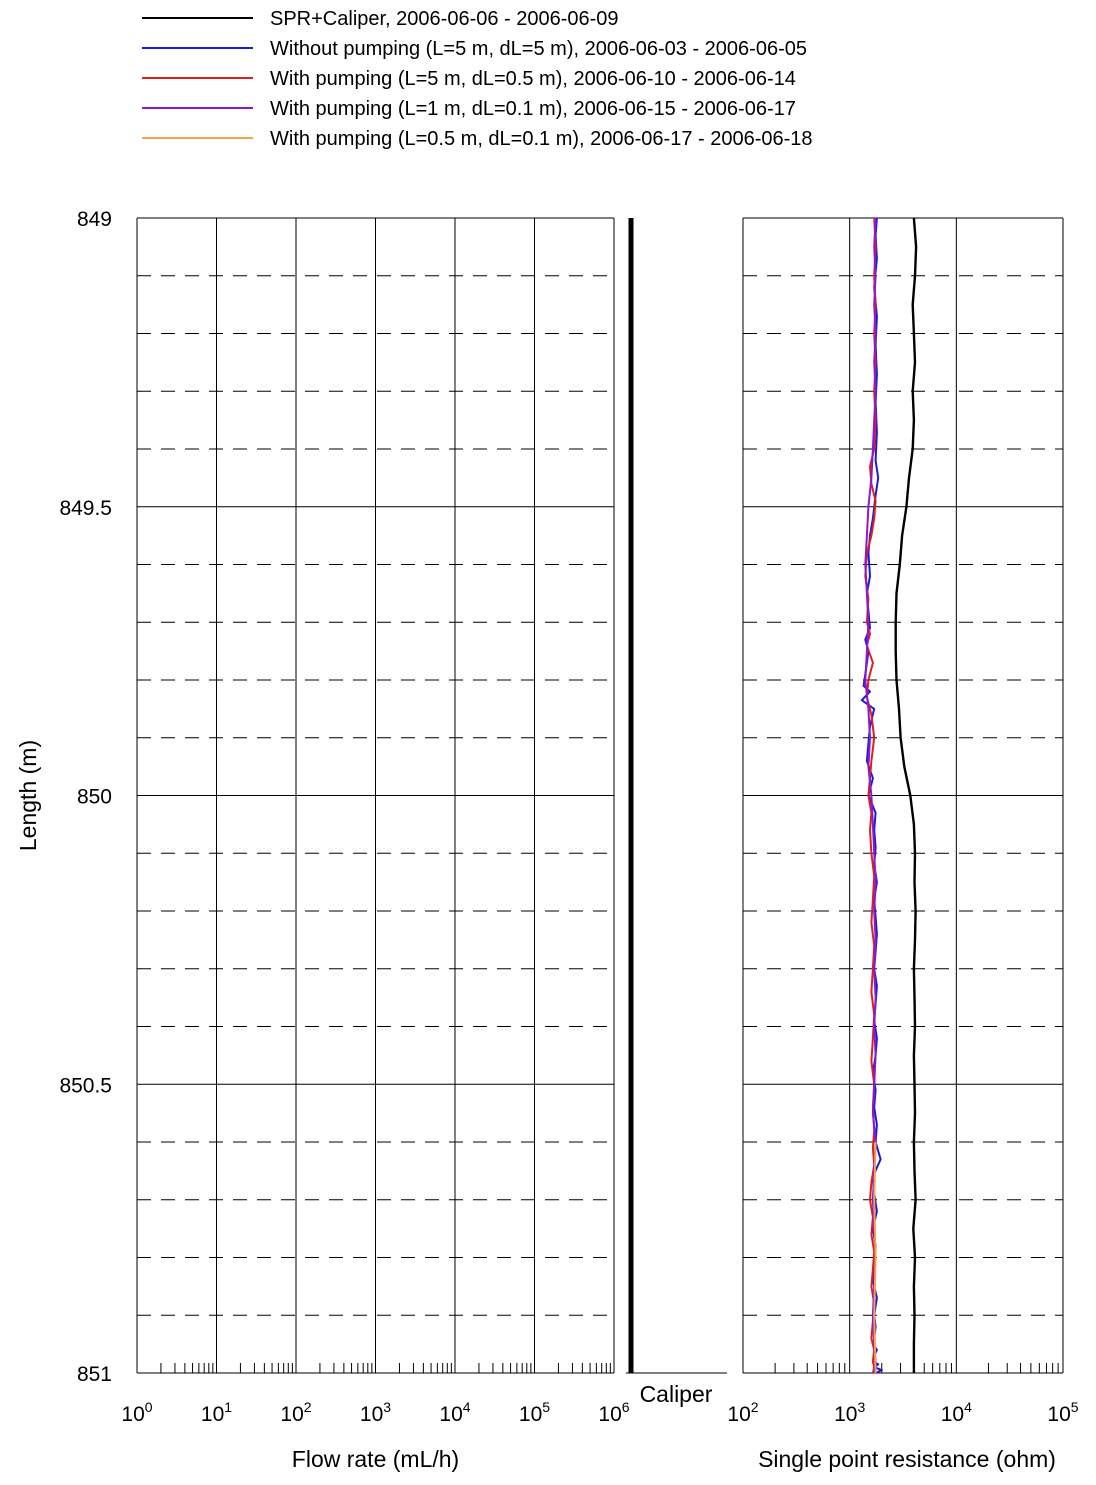  Describe the element at coordinates (626, 1407) in the screenshot. I see `tick-exponent: 6` at that location.